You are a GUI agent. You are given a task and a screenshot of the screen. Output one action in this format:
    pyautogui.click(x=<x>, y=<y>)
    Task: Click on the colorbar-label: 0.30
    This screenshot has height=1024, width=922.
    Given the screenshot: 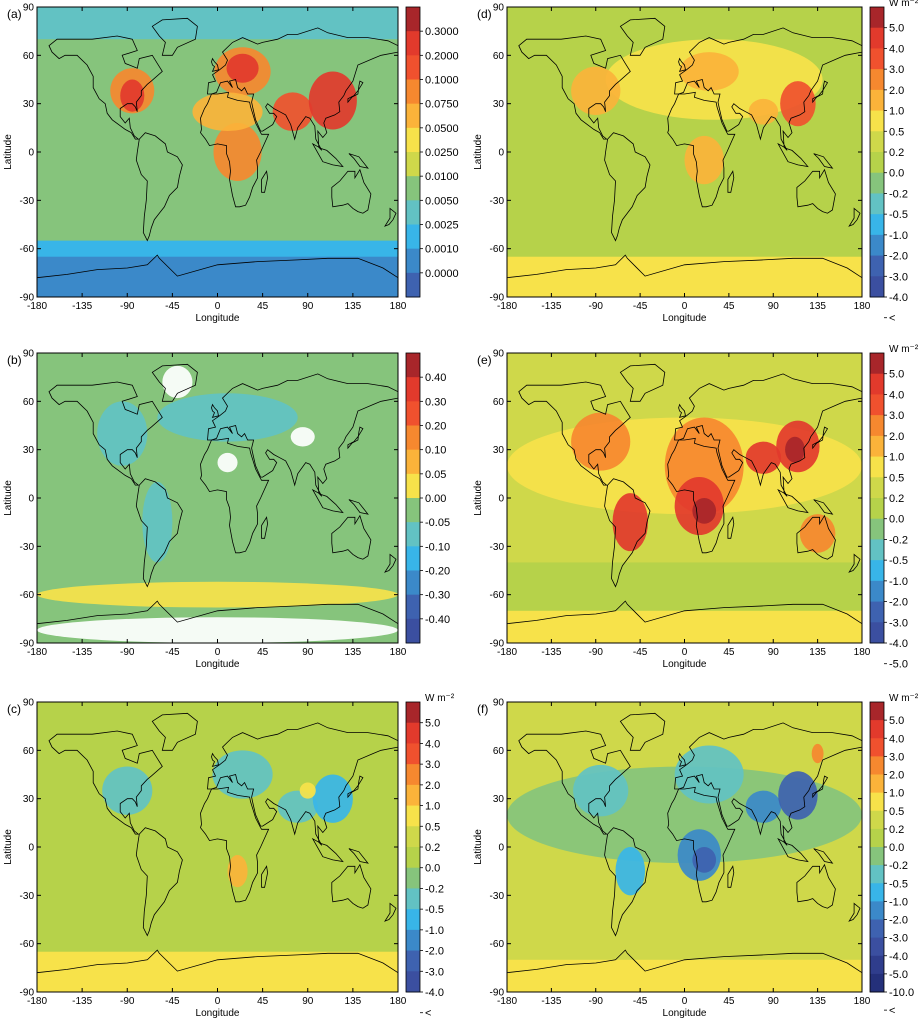 What is the action you would take?
    pyautogui.click(x=435, y=402)
    